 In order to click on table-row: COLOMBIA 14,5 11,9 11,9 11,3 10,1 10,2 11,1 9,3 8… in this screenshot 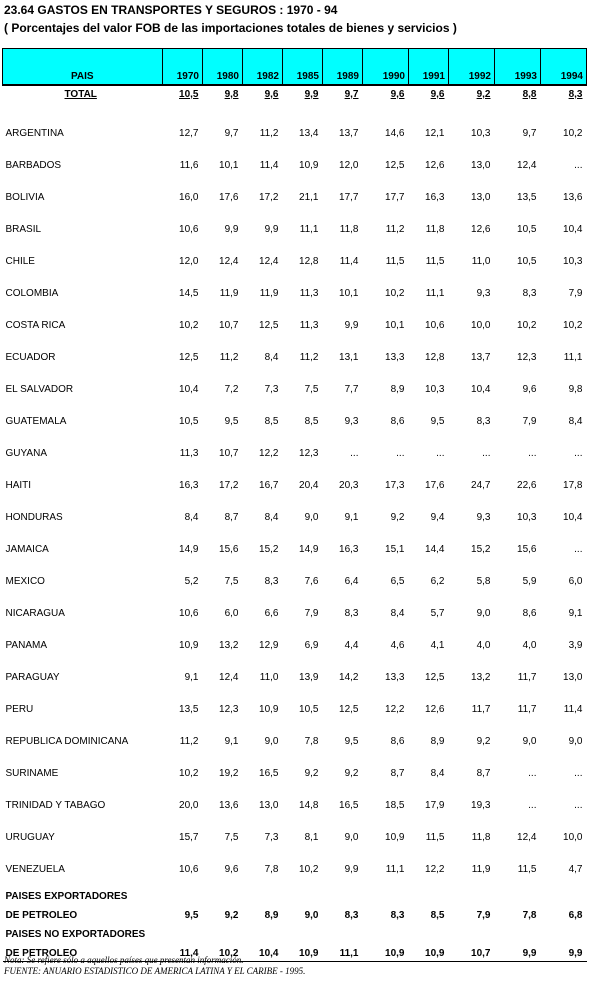, I will do `click(295, 293)`.